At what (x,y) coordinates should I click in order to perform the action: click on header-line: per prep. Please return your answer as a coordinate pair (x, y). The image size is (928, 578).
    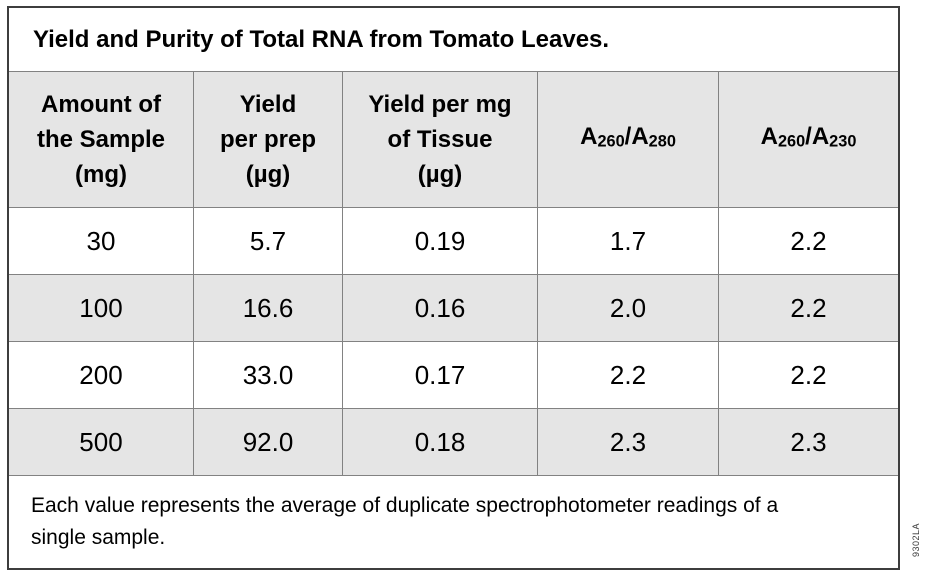
    Looking at the image, I should click on (268, 139).